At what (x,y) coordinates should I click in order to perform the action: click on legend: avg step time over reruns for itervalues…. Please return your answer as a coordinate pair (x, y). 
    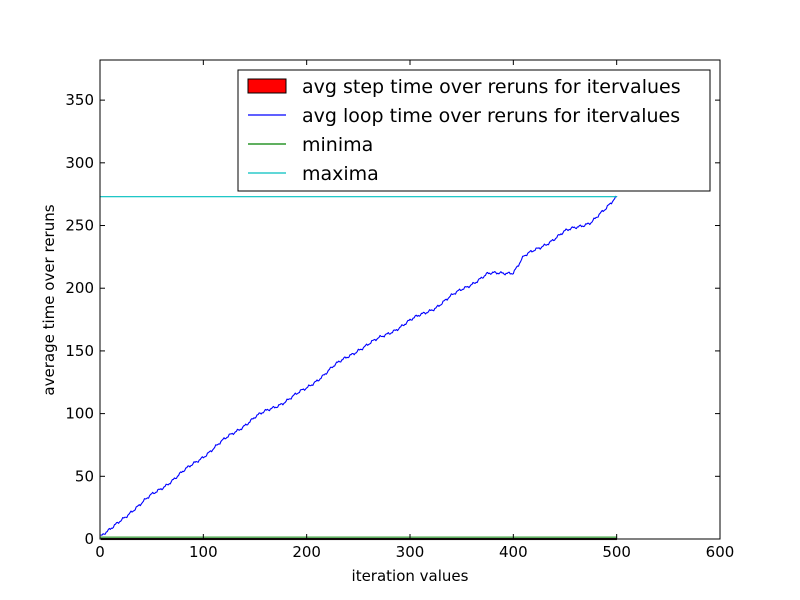
    Looking at the image, I should click on (474, 130).